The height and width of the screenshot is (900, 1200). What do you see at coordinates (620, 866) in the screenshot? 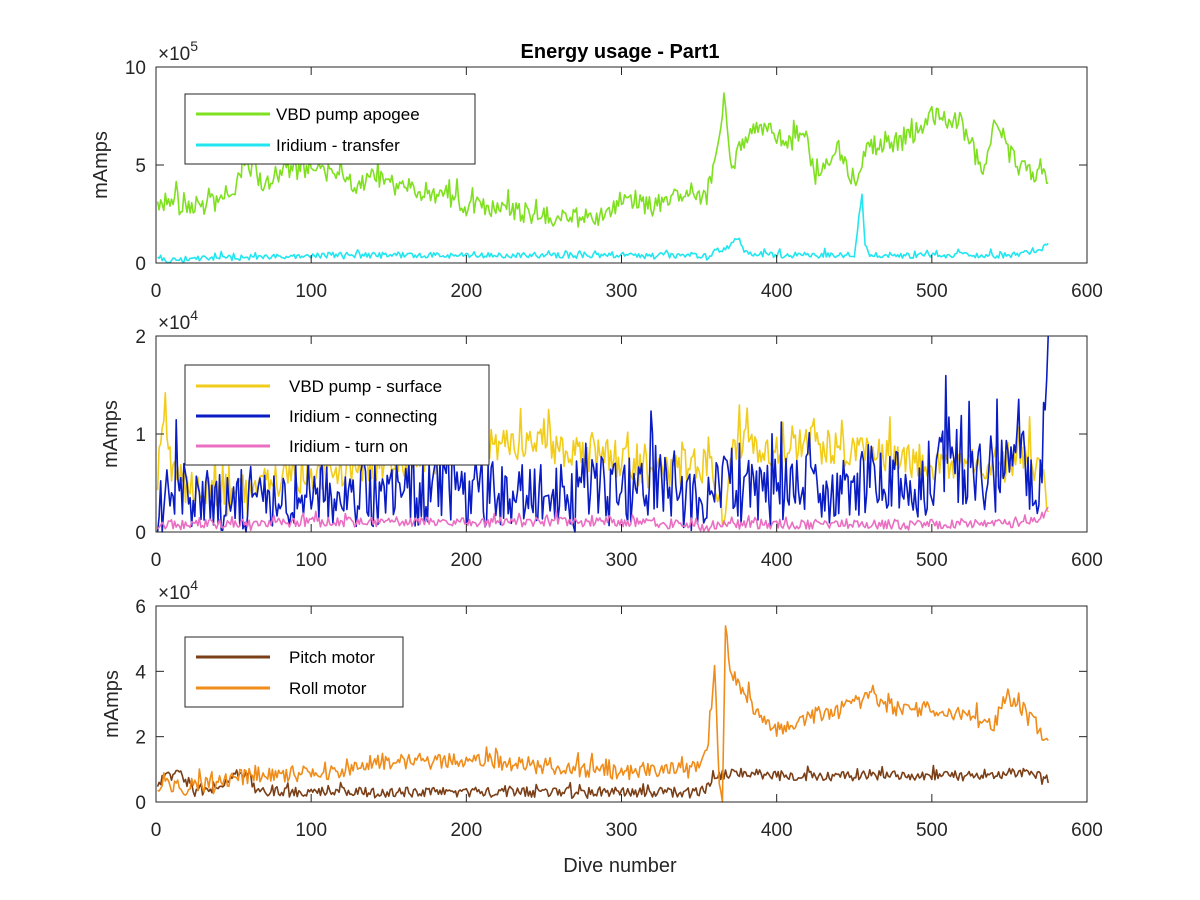
I see `x-axis-label: Dive number` at bounding box center [620, 866].